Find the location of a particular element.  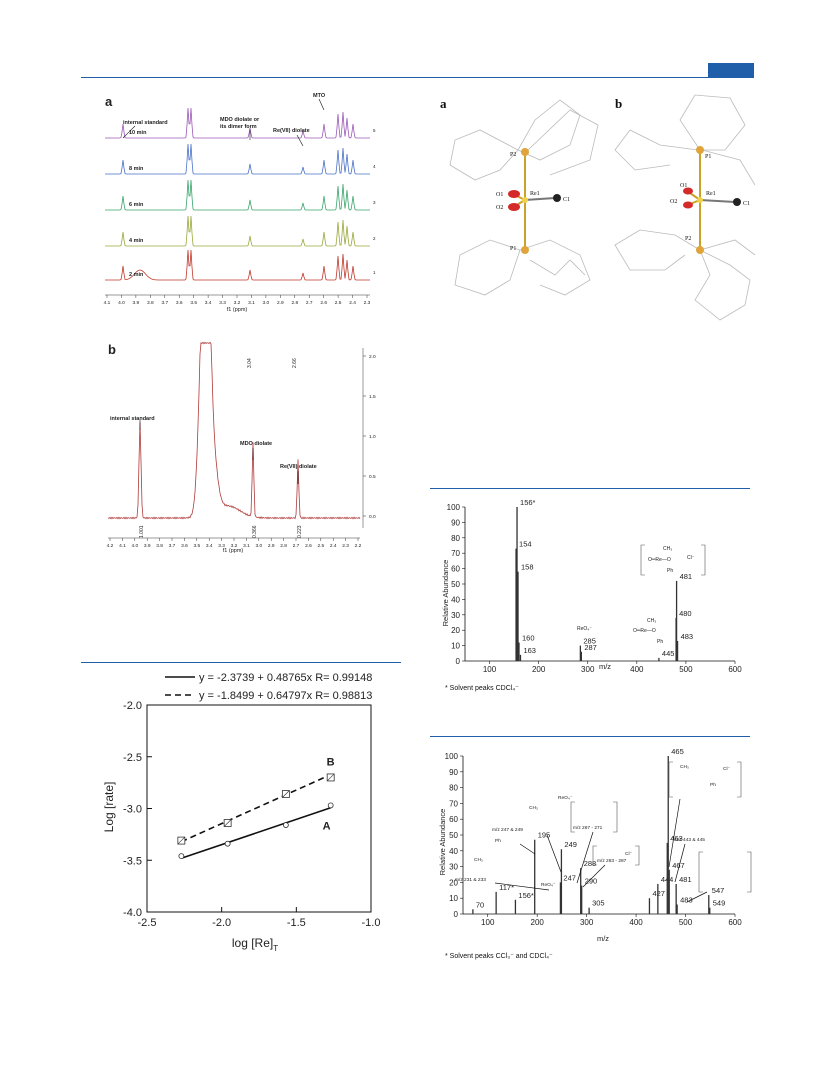

atom-b-o1 is located at coordinates (688, 191).